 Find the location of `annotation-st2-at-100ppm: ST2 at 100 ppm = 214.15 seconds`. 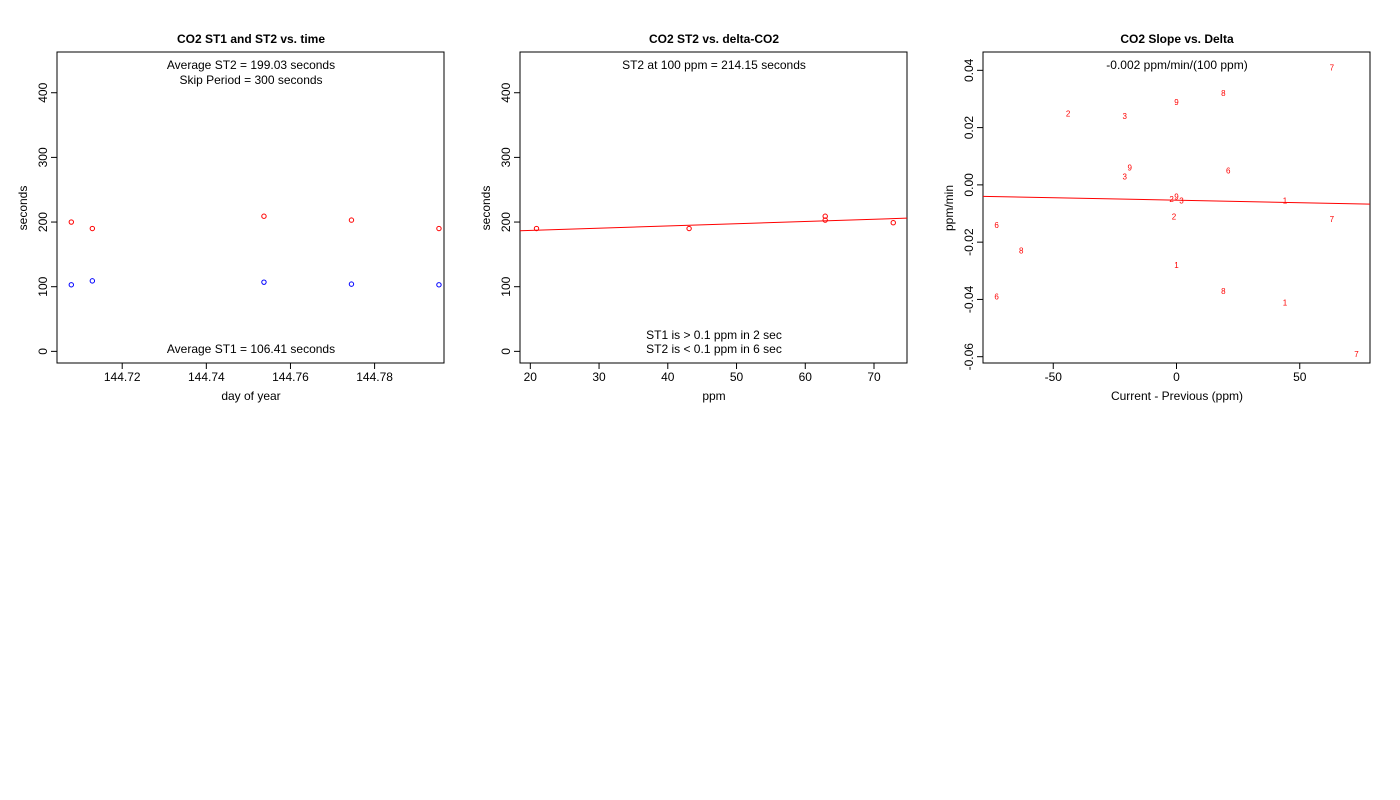

annotation-st2-at-100ppm: ST2 at 100 ppm = 214.15 seconds is located at coordinates (714, 65).